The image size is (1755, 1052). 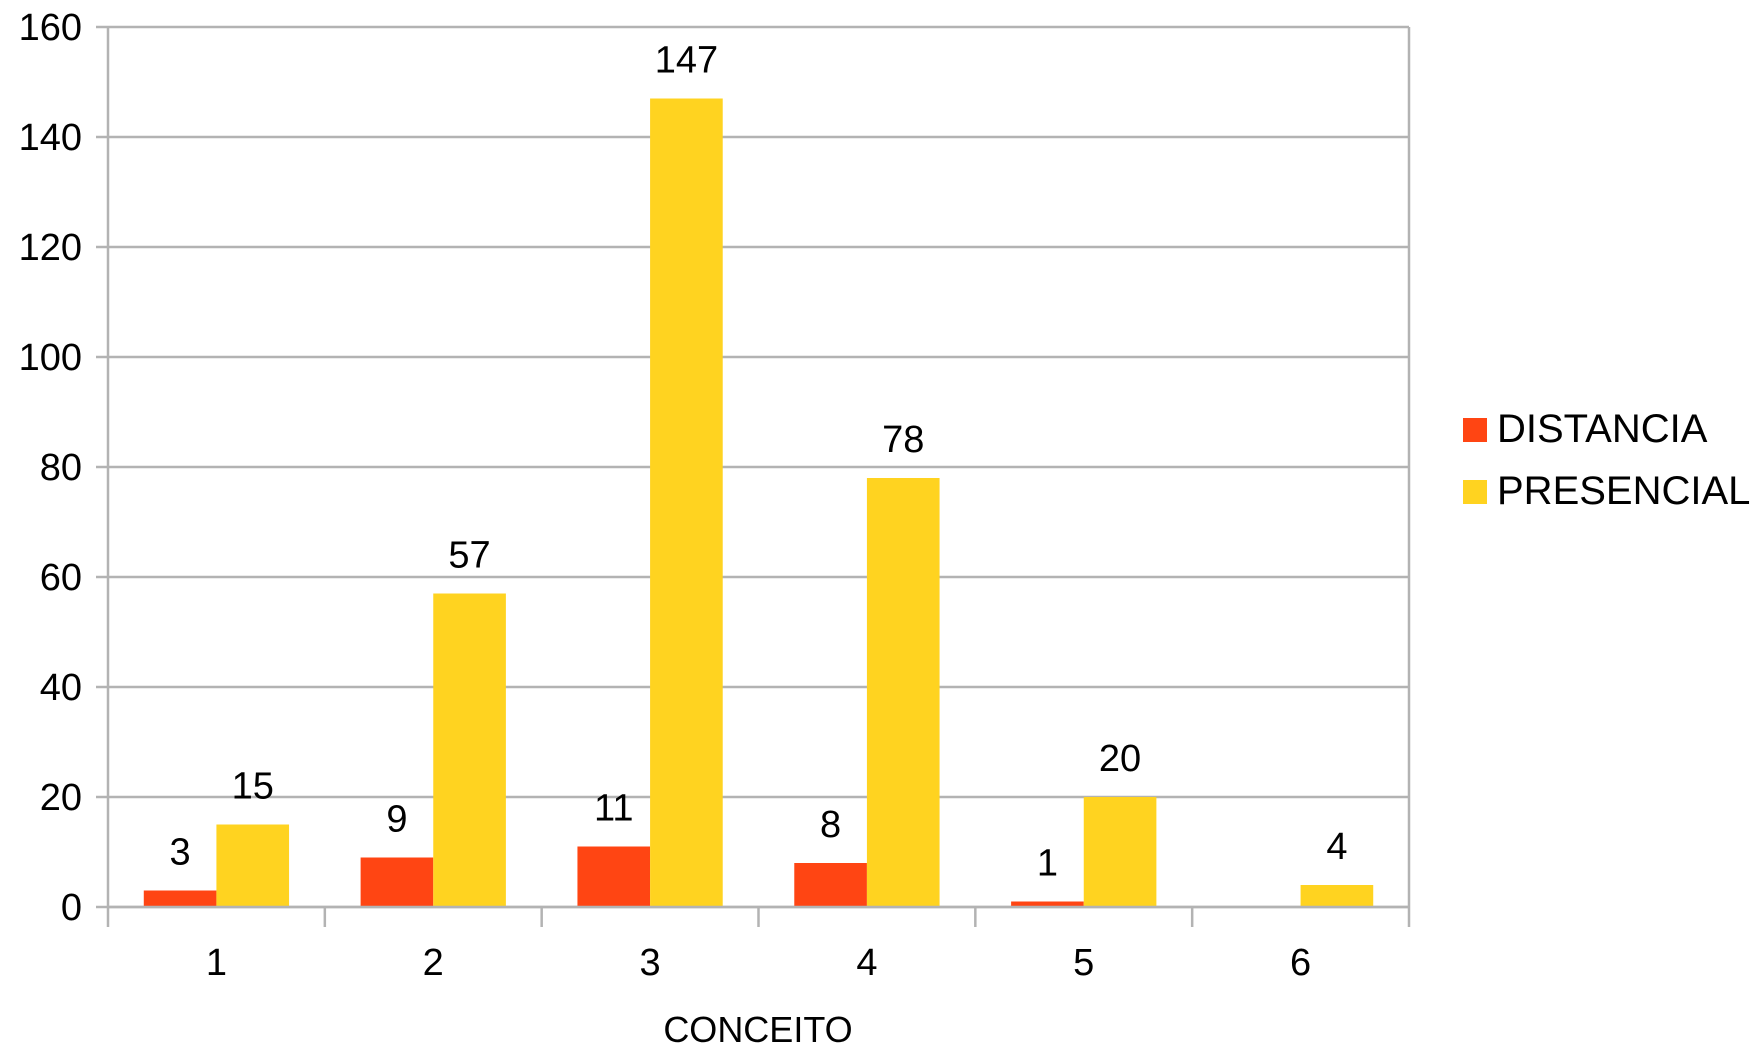 What do you see at coordinates (216, 963) in the screenshot?
I see `x-tick-label: 1` at bounding box center [216, 963].